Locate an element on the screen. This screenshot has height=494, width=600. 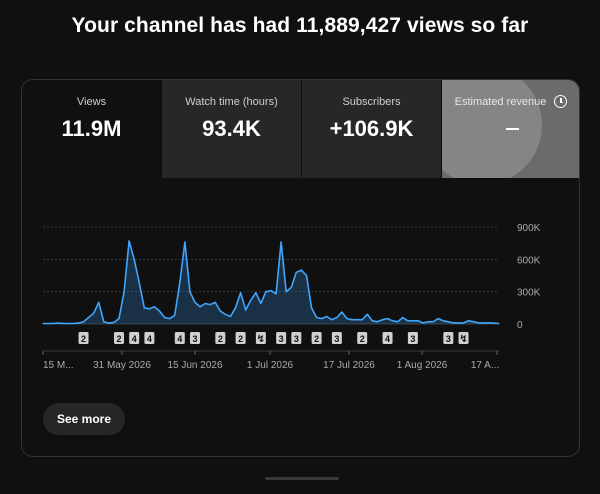
subscribers-value: +106.9K is located at coordinates (371, 128).